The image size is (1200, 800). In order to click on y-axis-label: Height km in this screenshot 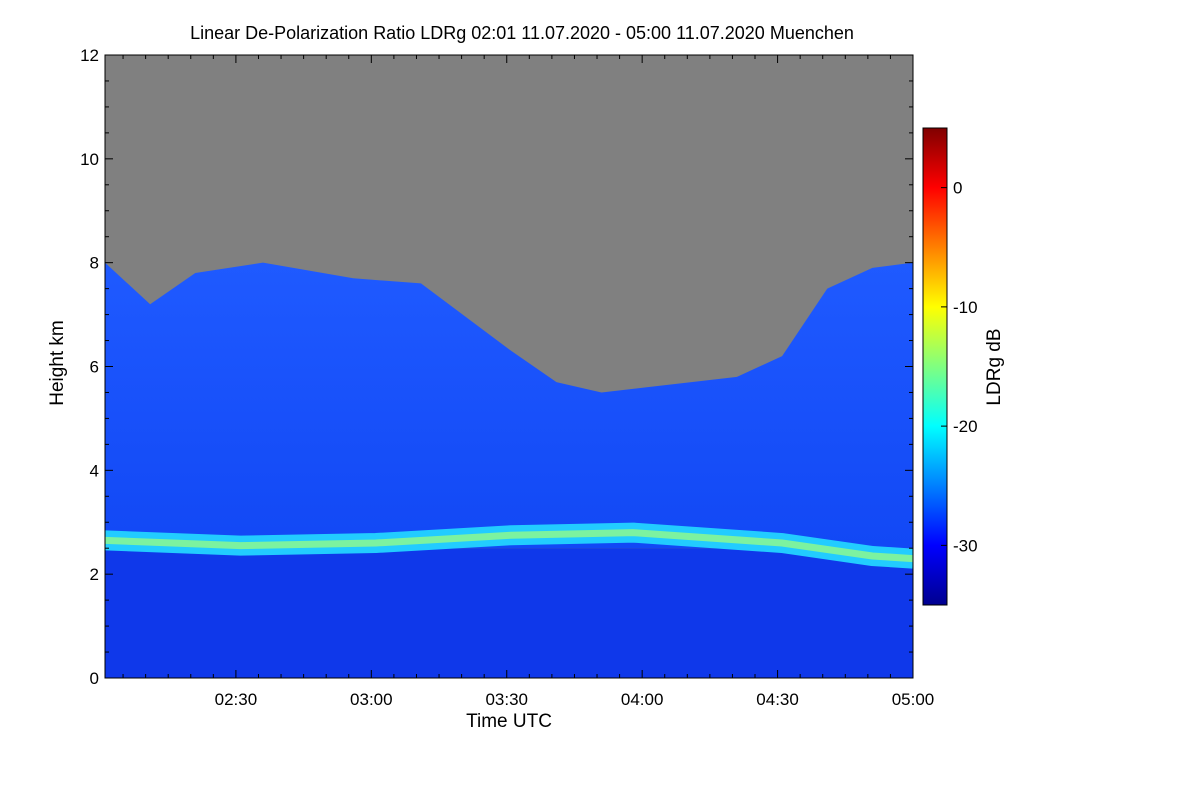, I will do `click(57, 363)`.